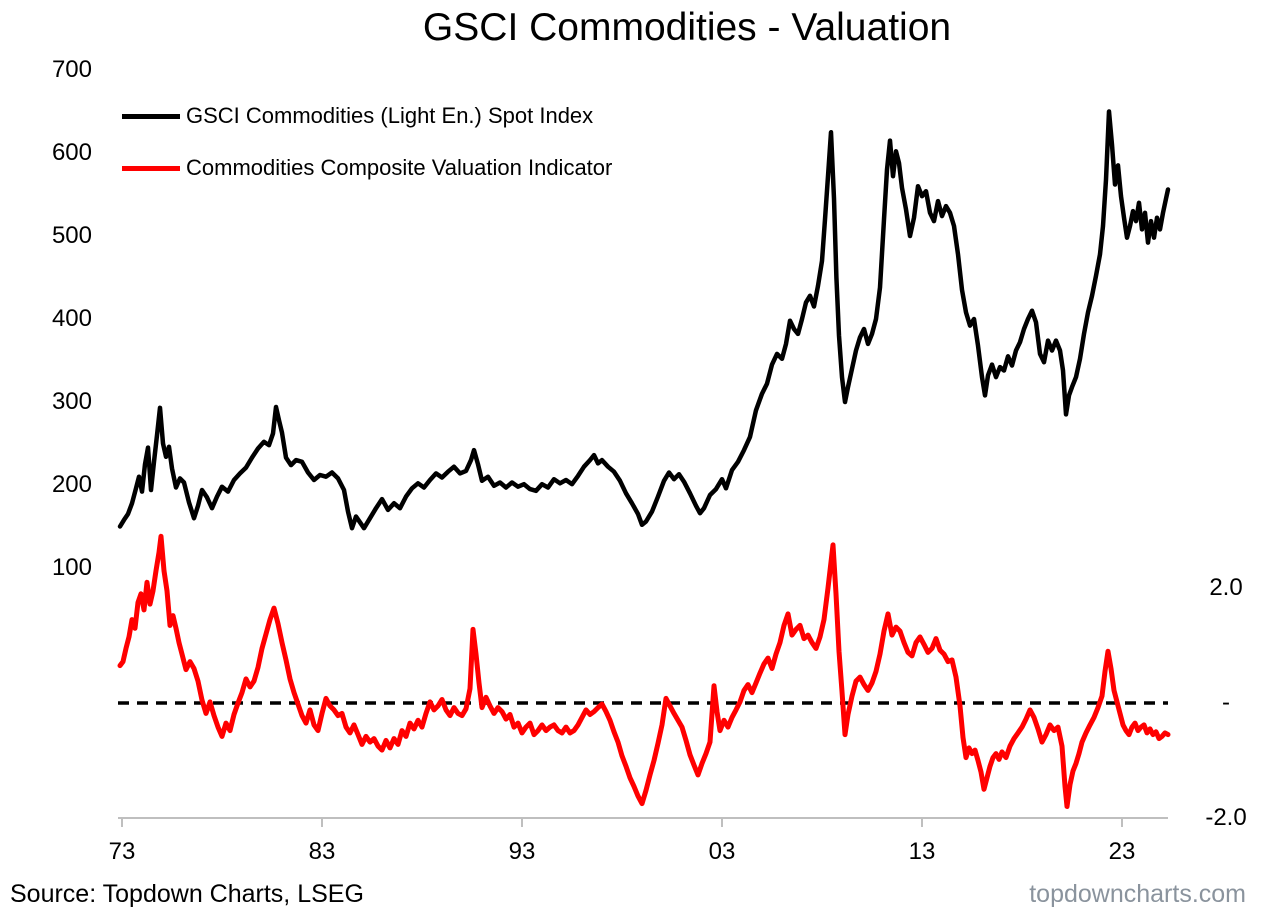 The image size is (1282, 915). I want to click on x-axis-label-03: 03, so click(722, 851).